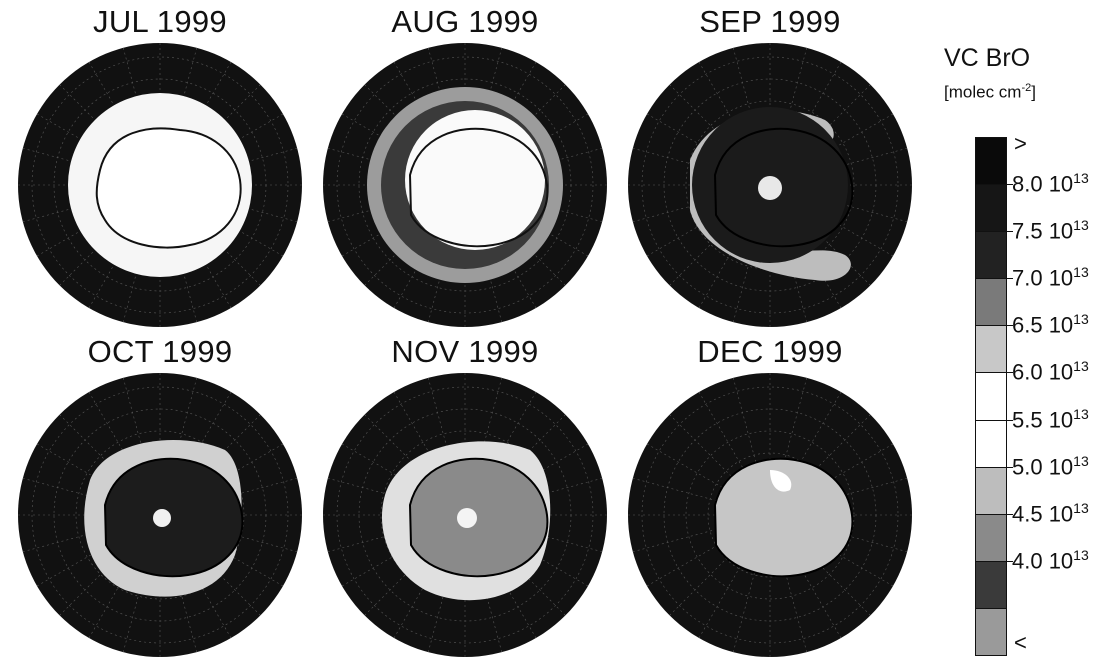 This screenshot has width=1120, height=667. Describe the element at coordinates (1050, 466) in the screenshot. I see `colorbar-tick-label: 5.0 1013` at that location.